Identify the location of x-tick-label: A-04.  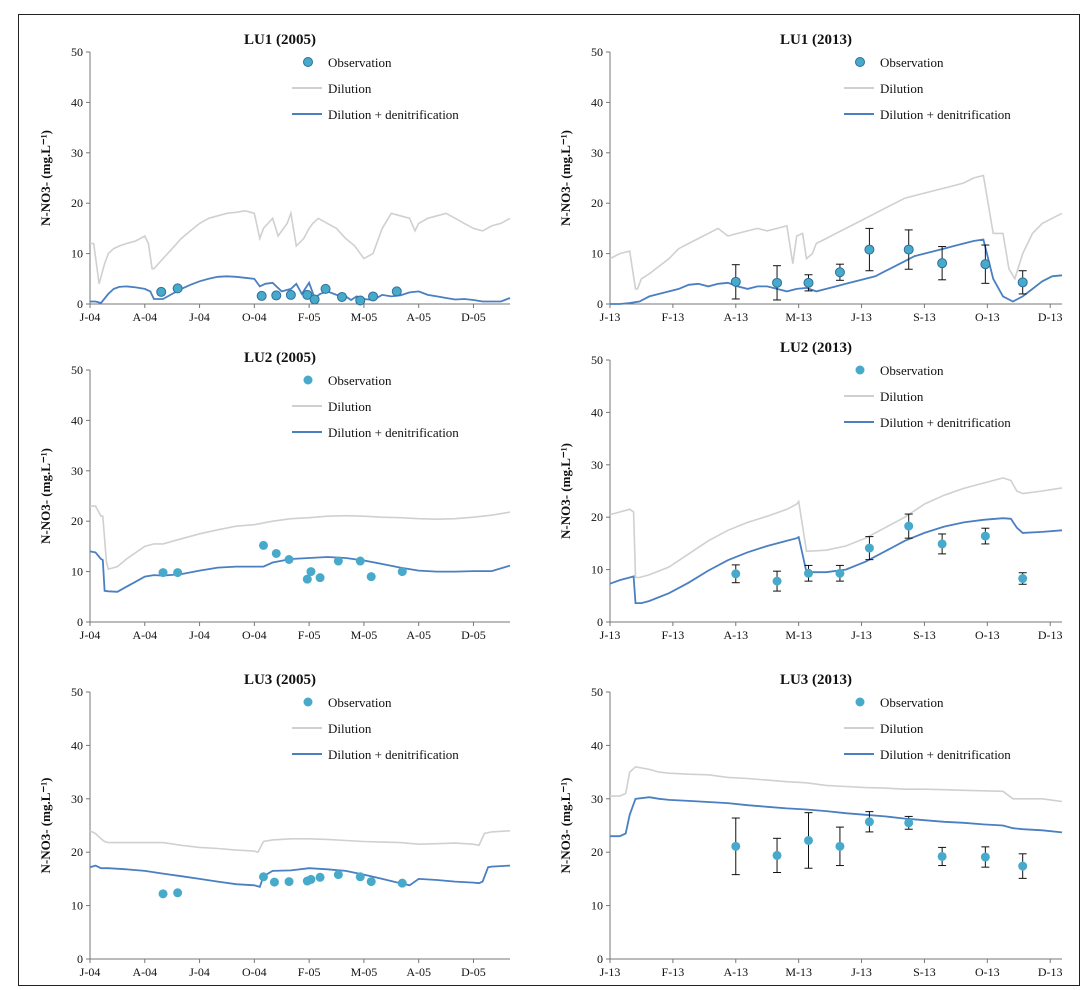
(144, 635).